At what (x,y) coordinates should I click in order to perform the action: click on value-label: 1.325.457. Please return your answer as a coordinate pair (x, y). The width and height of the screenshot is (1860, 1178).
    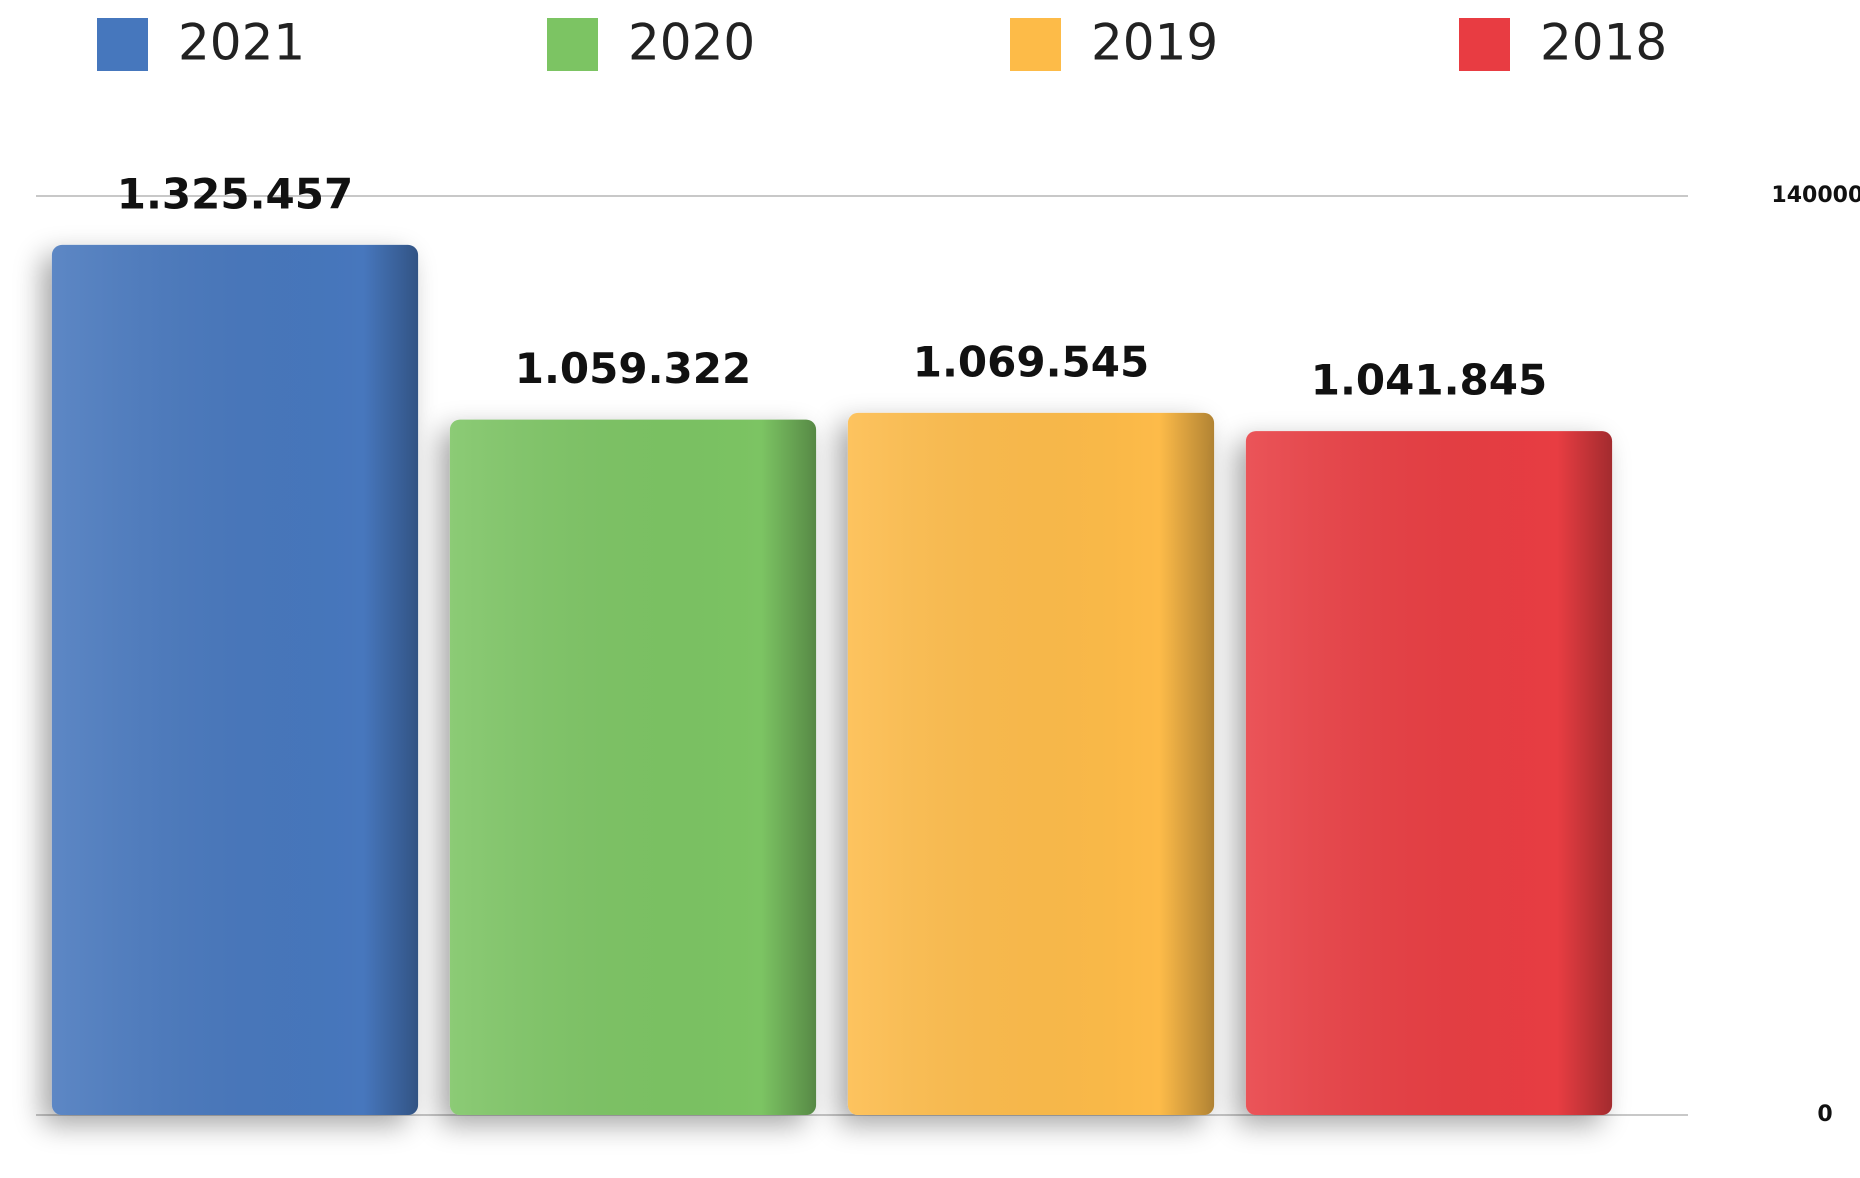
    Looking at the image, I should click on (235, 193).